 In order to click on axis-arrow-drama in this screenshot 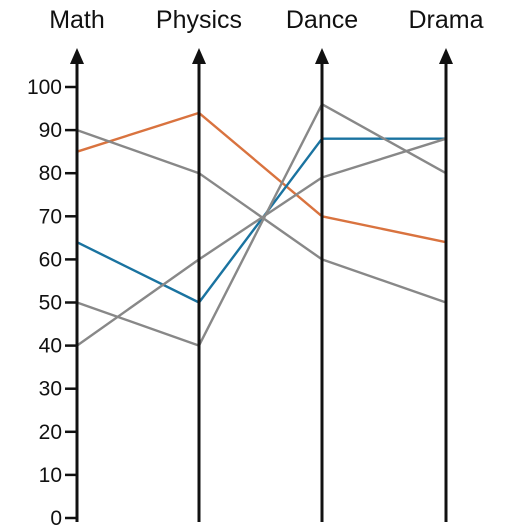, I will do `click(446, 56)`.